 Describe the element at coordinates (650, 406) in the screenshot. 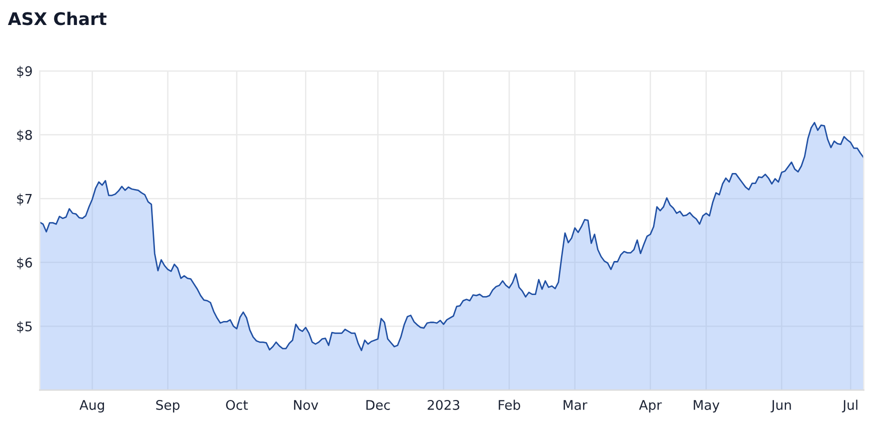

I see `x-tick-label: Apr` at that location.